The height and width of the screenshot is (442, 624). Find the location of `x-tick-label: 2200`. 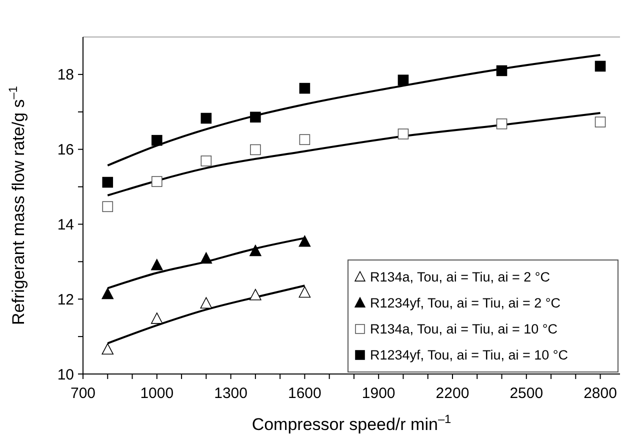

x-tick-label: 2200 is located at coordinates (453, 393).